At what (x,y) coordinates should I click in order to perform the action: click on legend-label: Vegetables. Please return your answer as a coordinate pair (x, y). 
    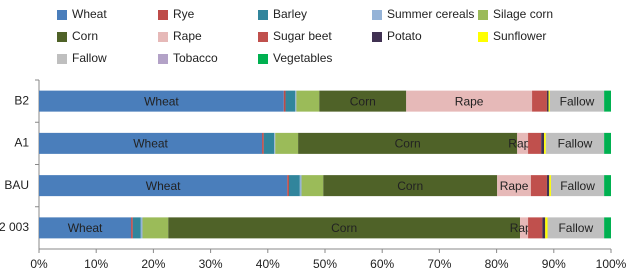
    Looking at the image, I should click on (302, 58).